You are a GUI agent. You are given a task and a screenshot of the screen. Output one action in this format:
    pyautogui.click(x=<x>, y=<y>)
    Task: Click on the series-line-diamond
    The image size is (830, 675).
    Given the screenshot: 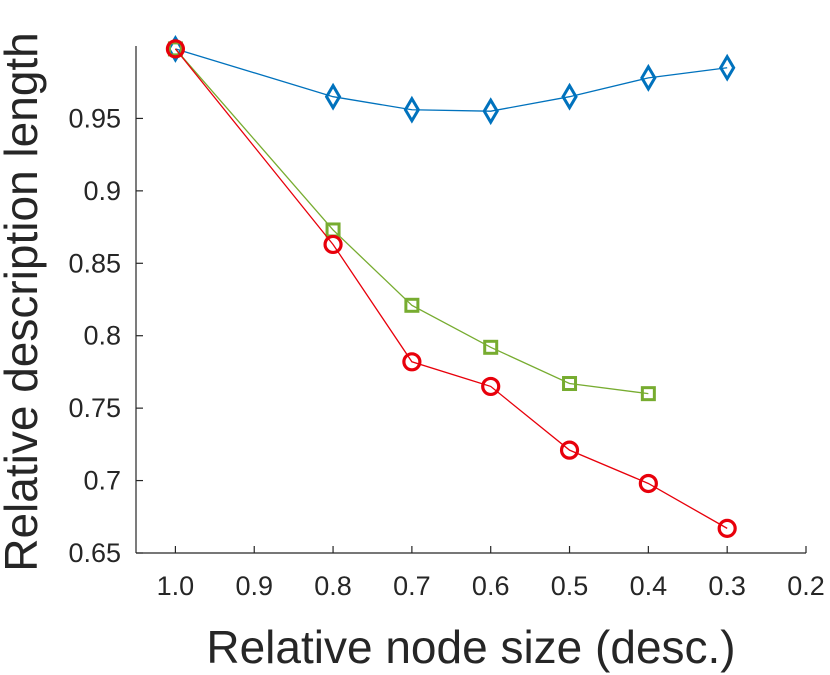 What is the action you would take?
    pyautogui.click(x=451, y=80)
    